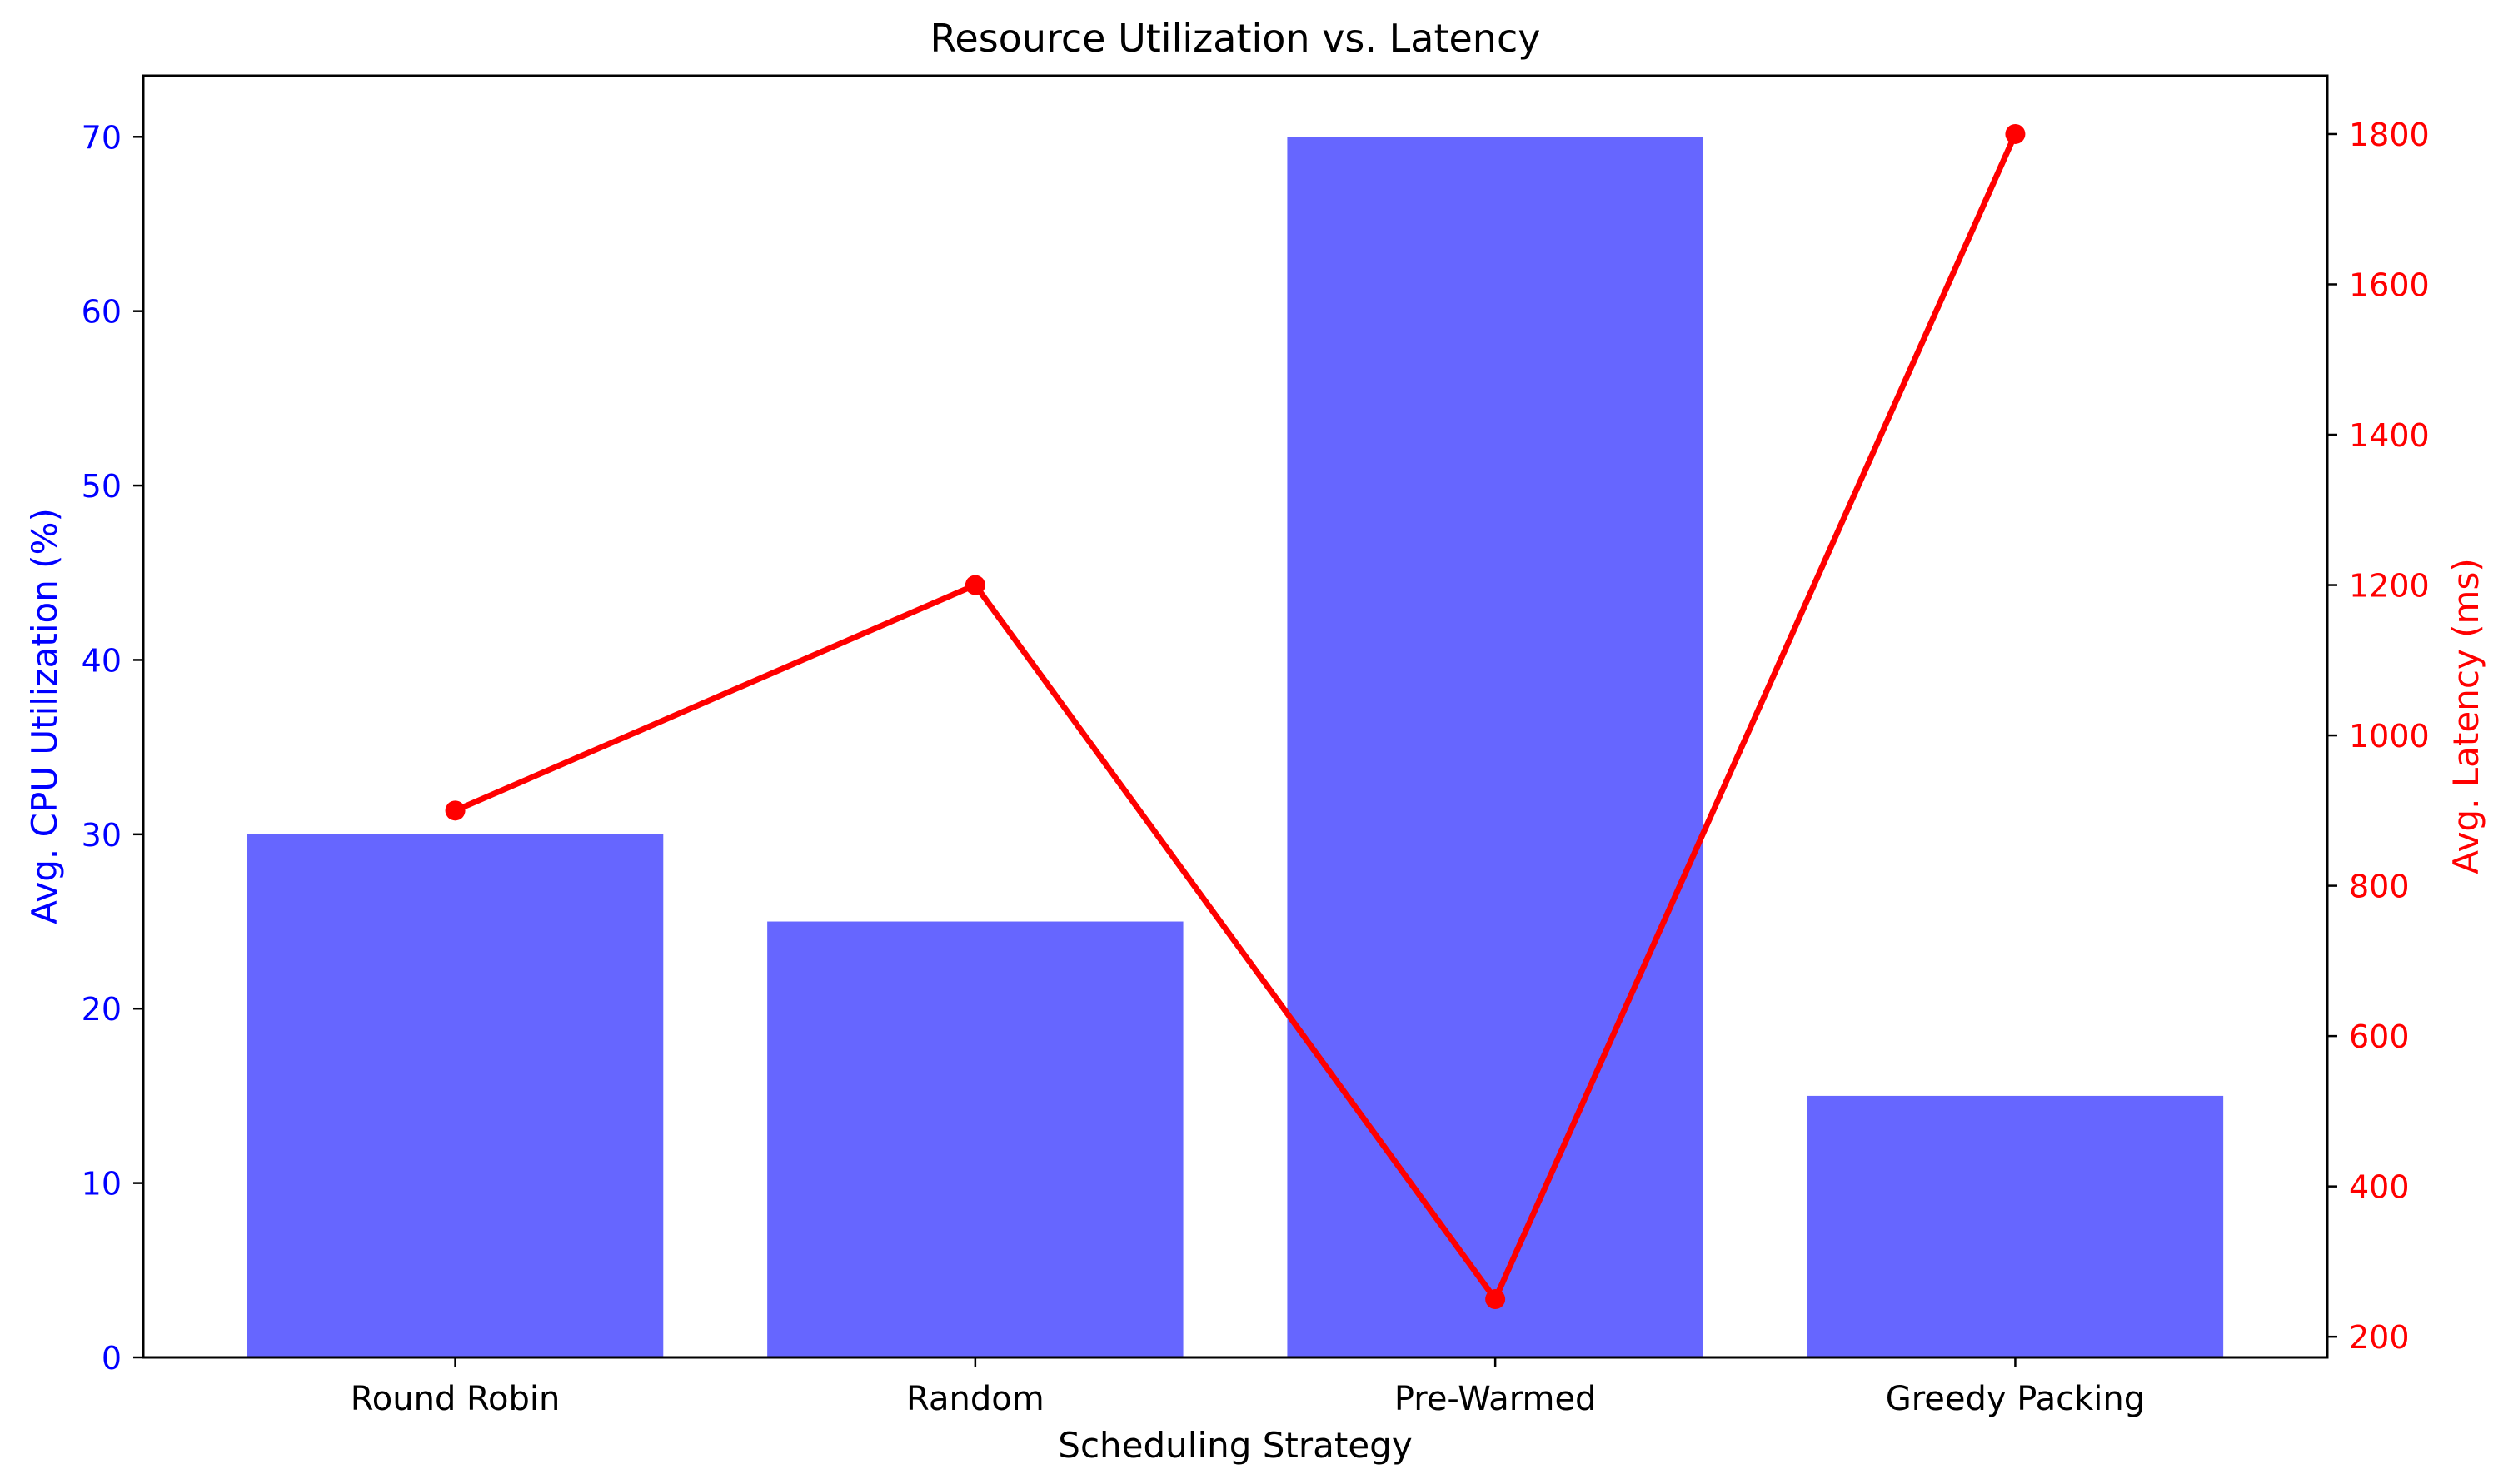 The width and height of the screenshot is (2508, 1484). What do you see at coordinates (1235, 1445) in the screenshot?
I see `x-axis-label: Scheduling Strategy` at bounding box center [1235, 1445].